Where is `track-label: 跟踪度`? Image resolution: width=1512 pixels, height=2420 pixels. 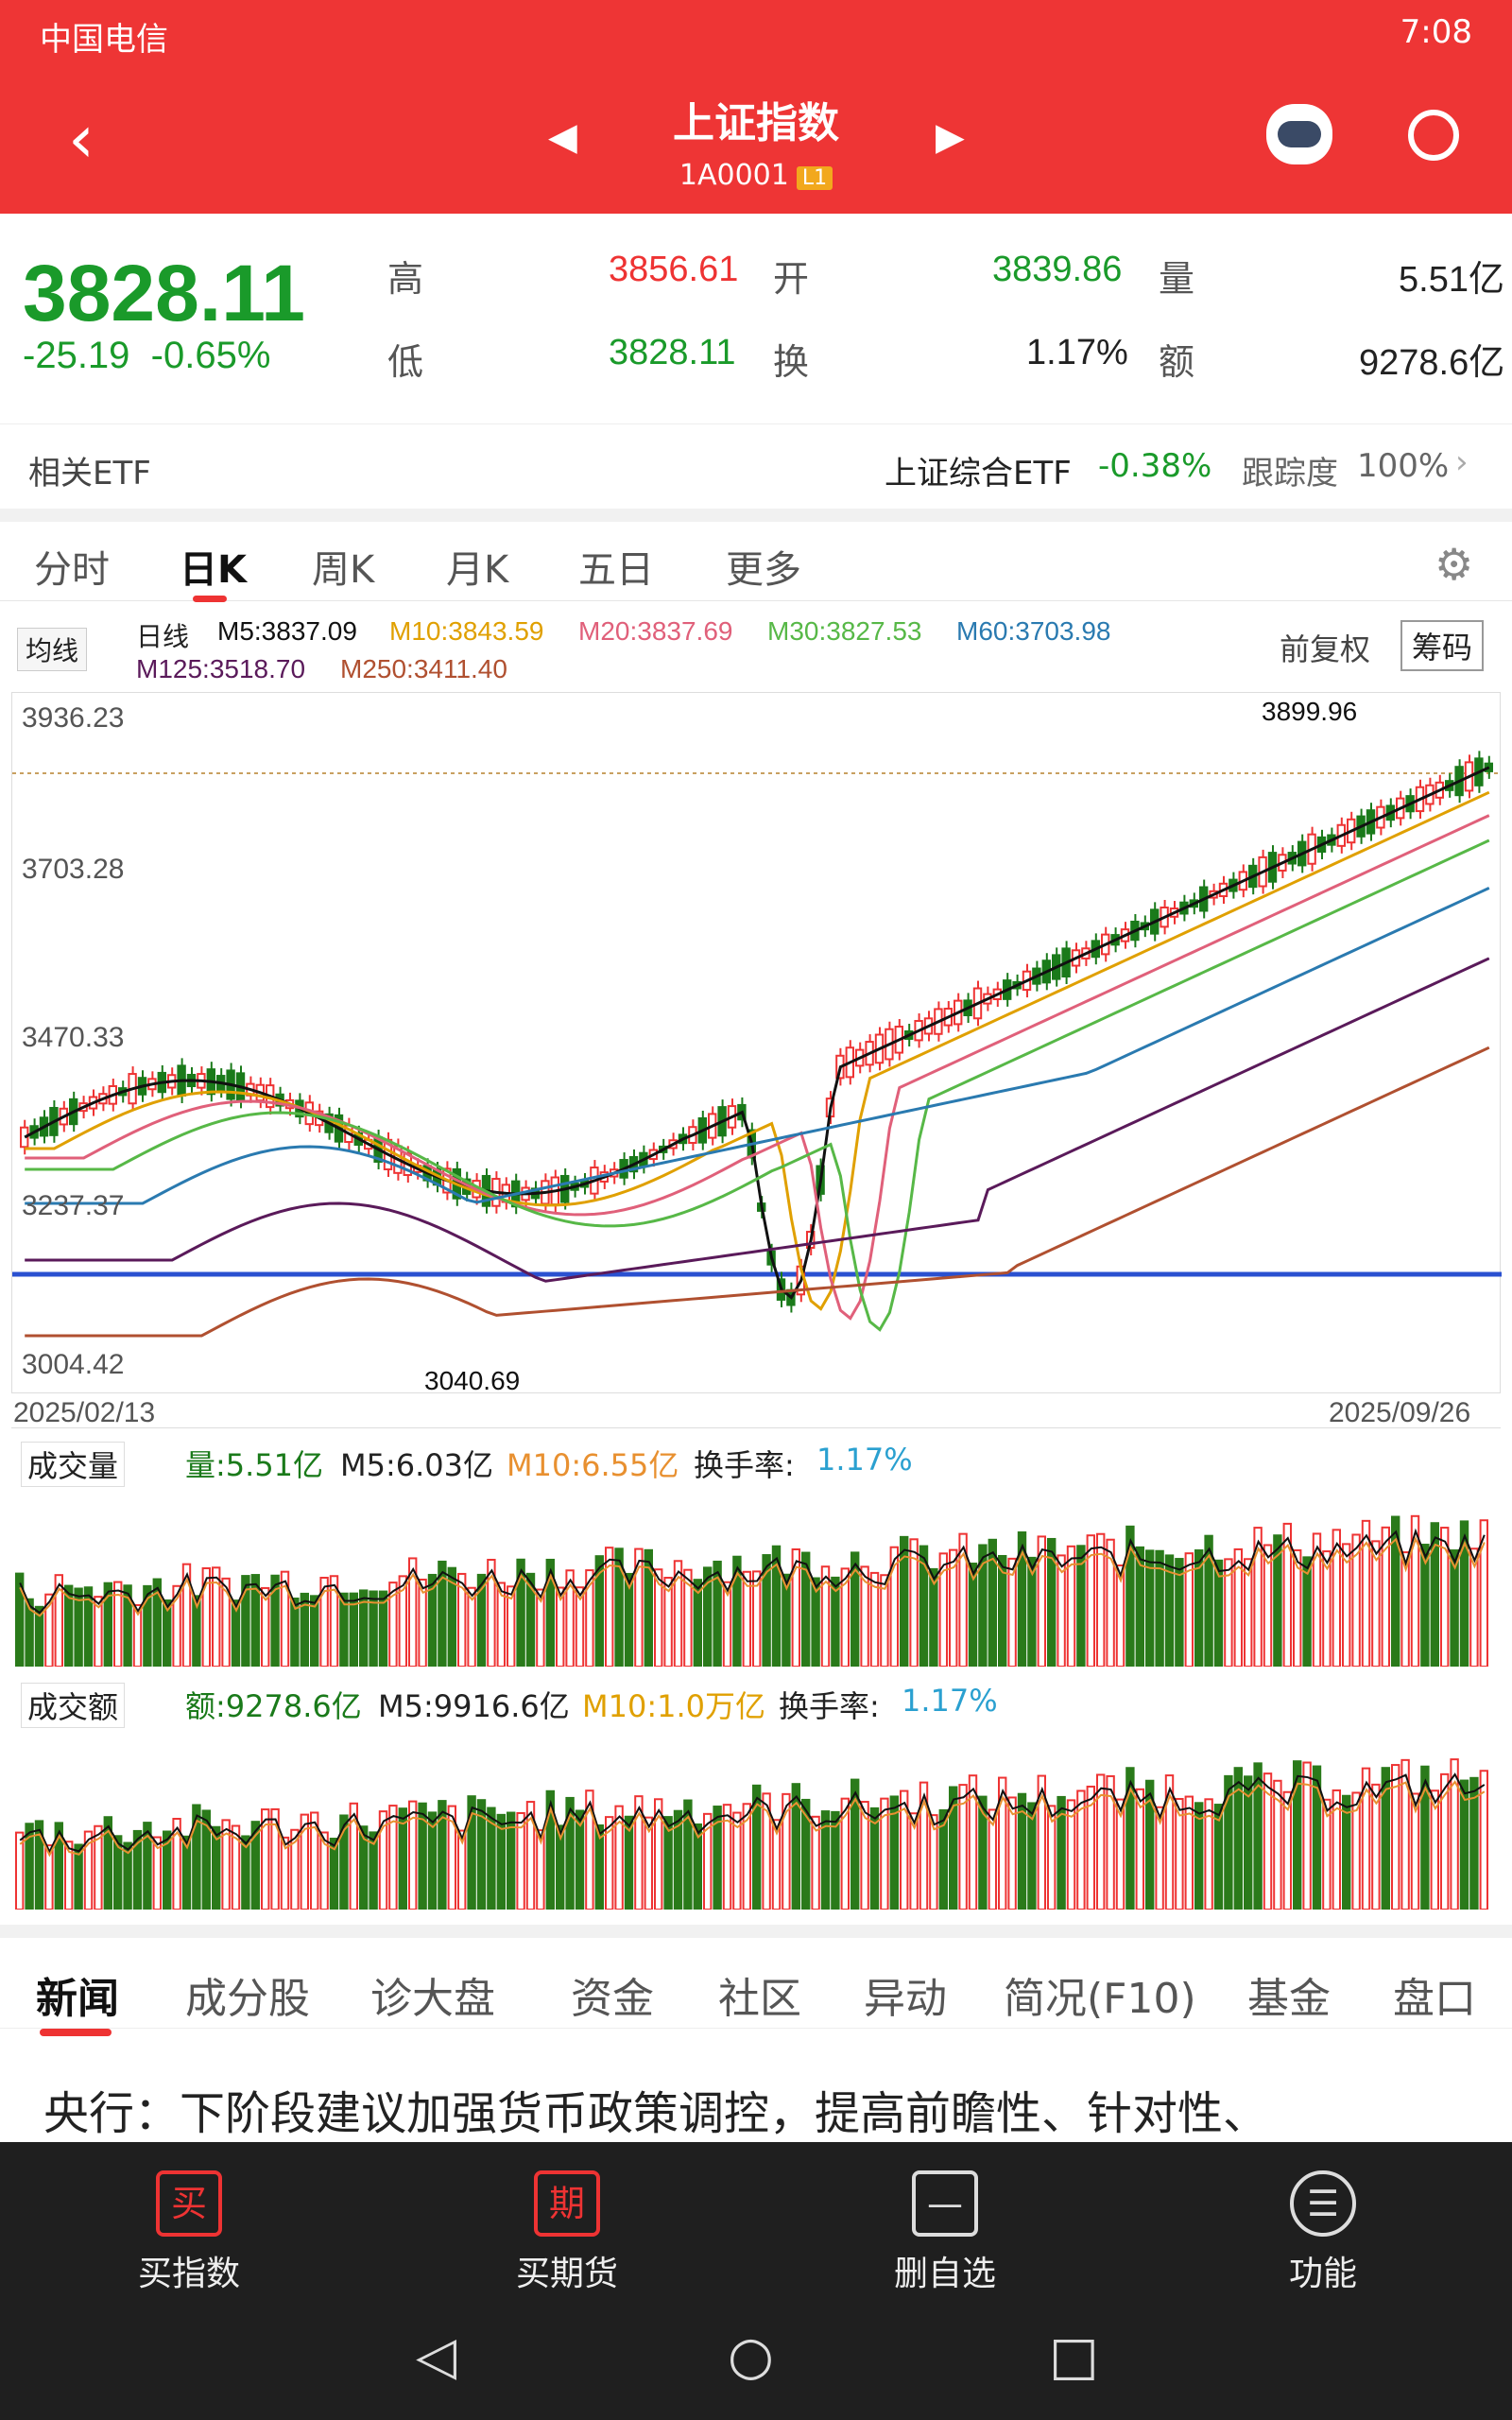
track-label: 跟踪度 is located at coordinates (1290, 474).